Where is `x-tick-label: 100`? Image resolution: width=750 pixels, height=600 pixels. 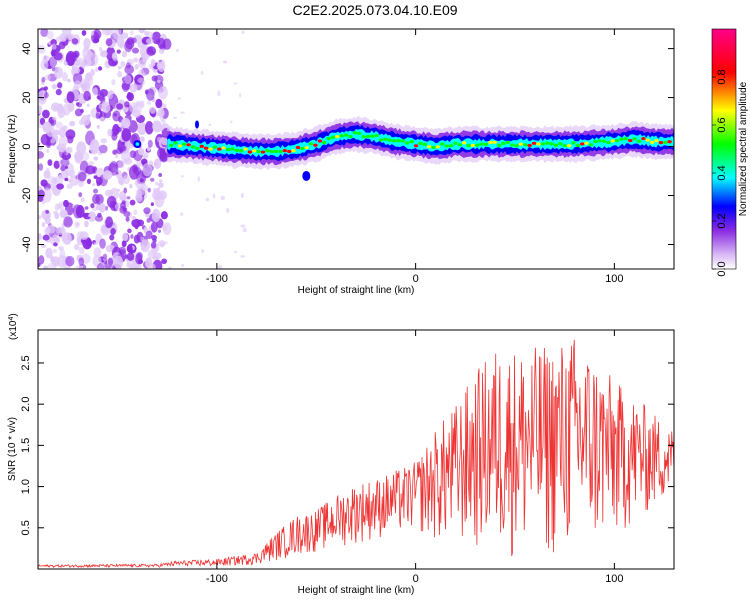 x-tick-label: 100 is located at coordinates (614, 279).